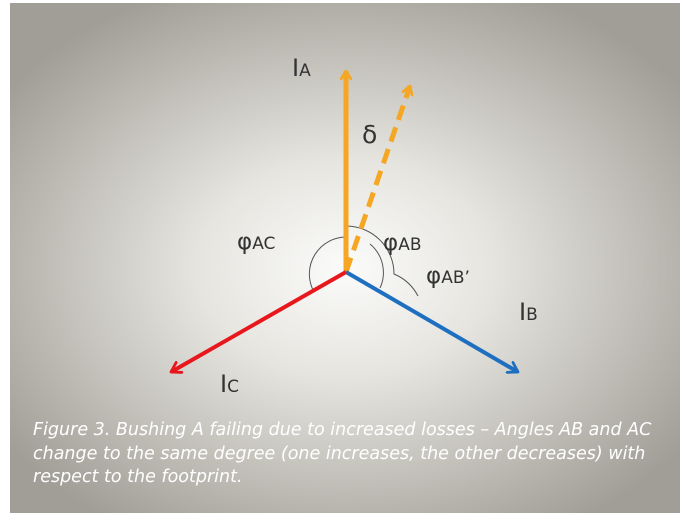  Describe the element at coordinates (369, 134) in the screenshot. I see `label-delta: δ` at that location.